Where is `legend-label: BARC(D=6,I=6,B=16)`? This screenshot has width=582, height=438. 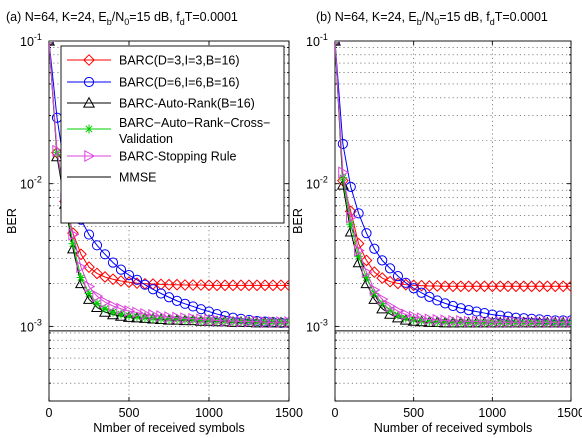 legend-label: BARC(D=6,I=6,B=16) is located at coordinates (179, 83).